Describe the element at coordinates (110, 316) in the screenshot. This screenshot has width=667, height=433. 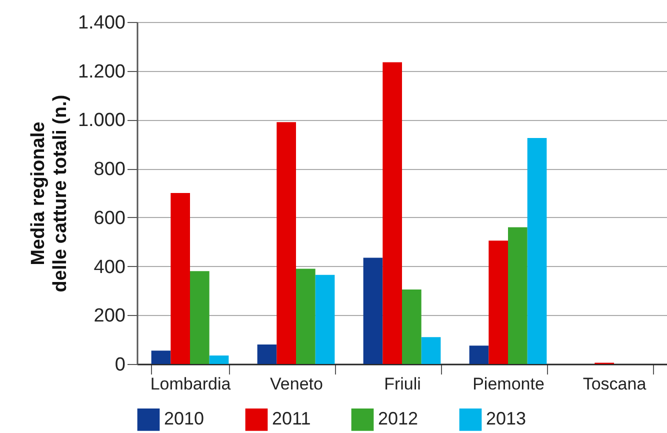
I see `y-tick-label: 200` at that location.